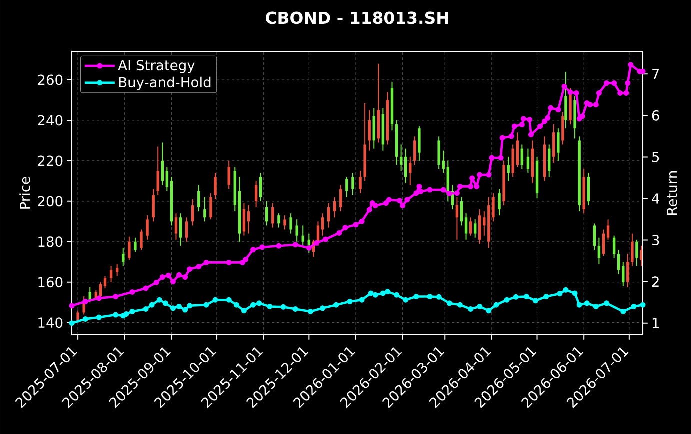 The height and width of the screenshot is (434, 691). I want to click on y-tick-label: 140, so click(50, 323).